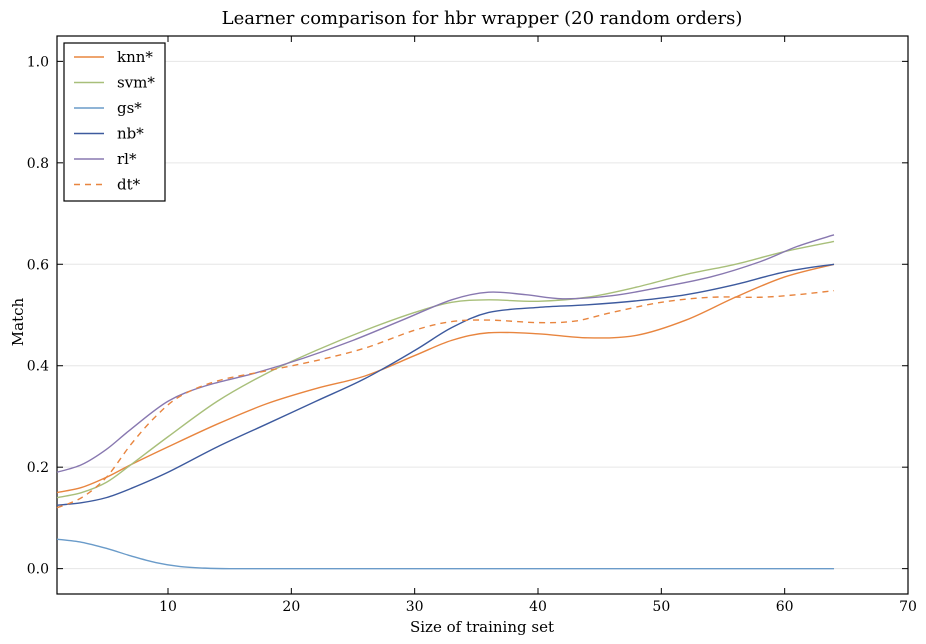 This screenshot has width=926, height=644. I want to click on y-tick-label: 0.2, so click(38, 468).